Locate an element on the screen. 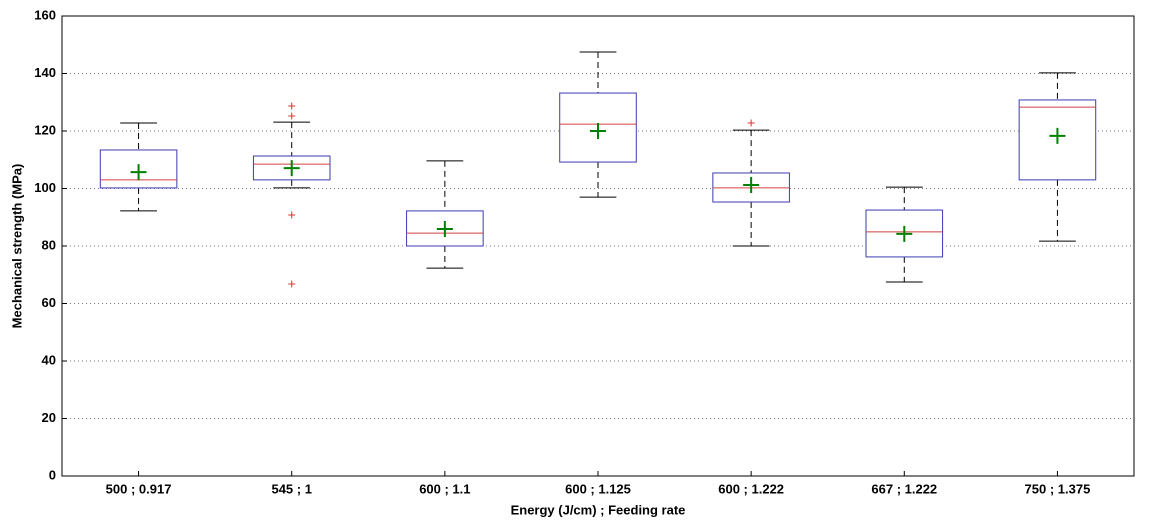 The image size is (1151, 524). y-tick-label: 60 is located at coordinates (49, 302).